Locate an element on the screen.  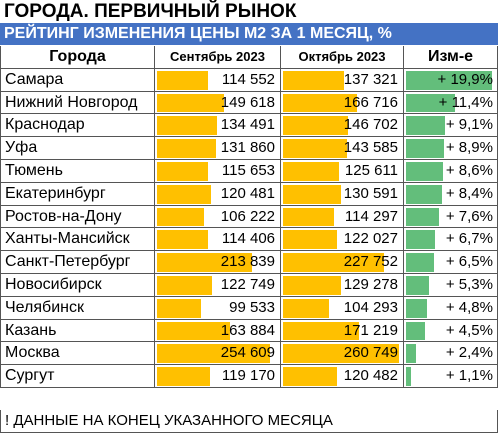
change-cell: + 8,9% is located at coordinates (451, 148).